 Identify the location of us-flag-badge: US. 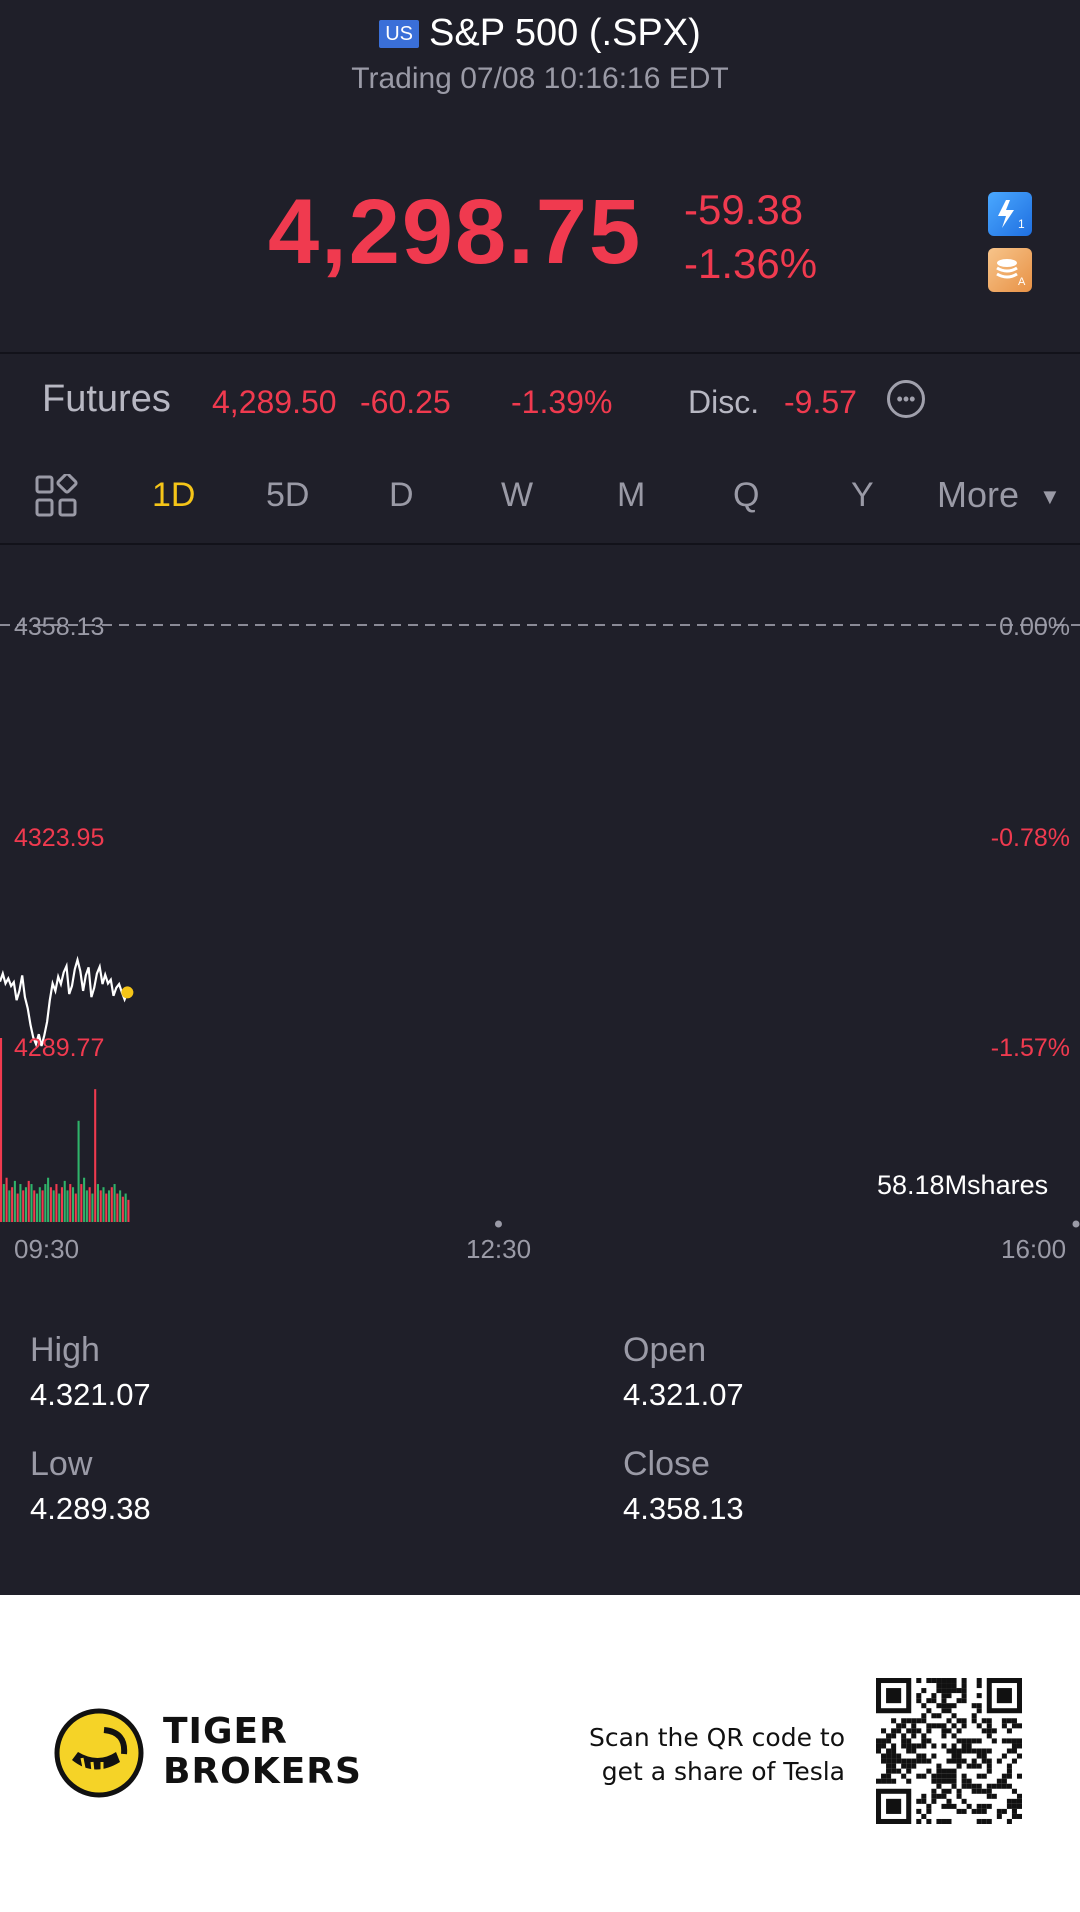
(399, 33).